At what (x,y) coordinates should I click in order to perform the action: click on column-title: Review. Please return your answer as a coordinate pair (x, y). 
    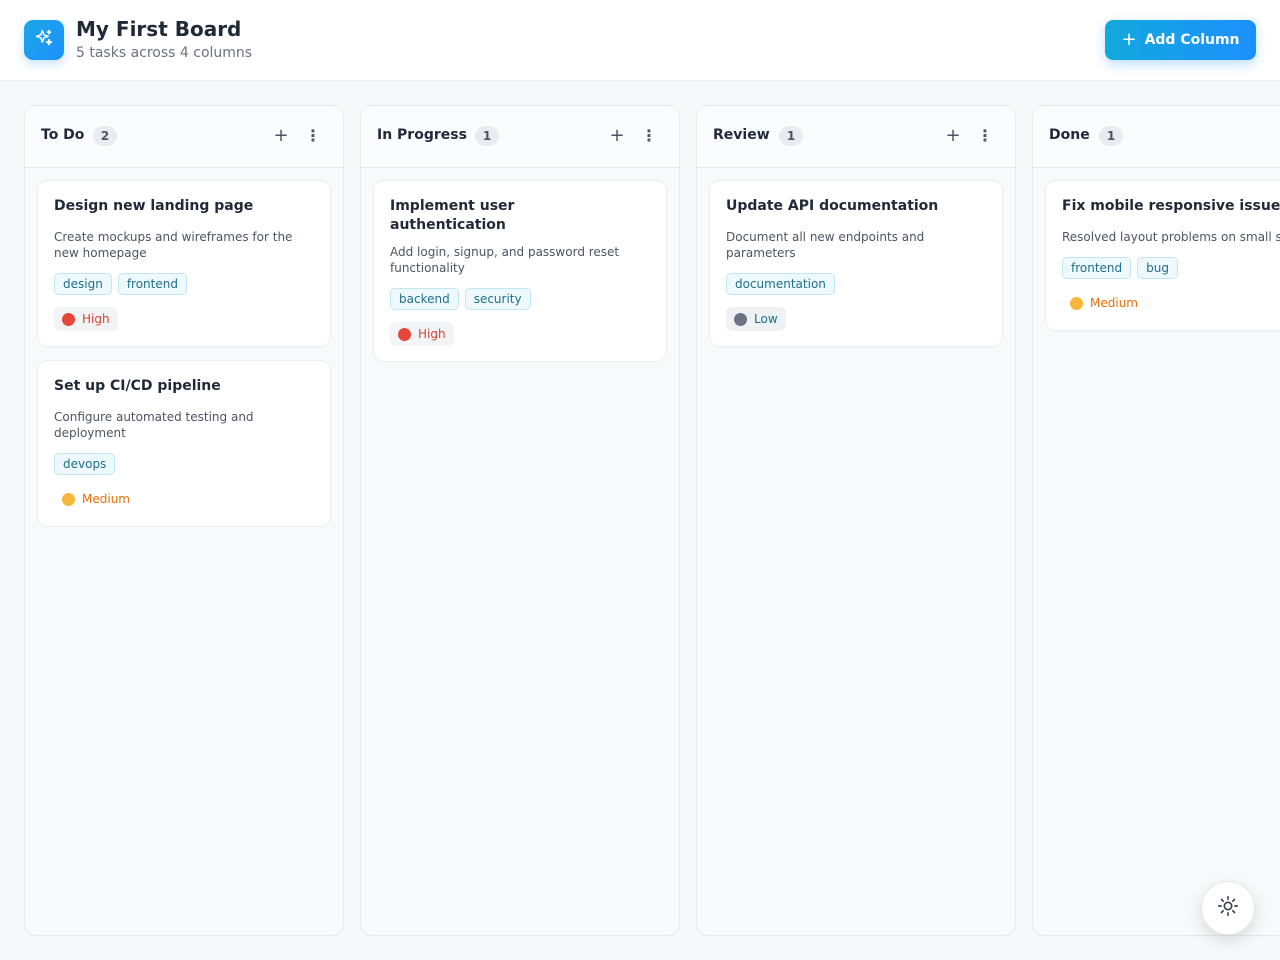
    Looking at the image, I should click on (741, 135).